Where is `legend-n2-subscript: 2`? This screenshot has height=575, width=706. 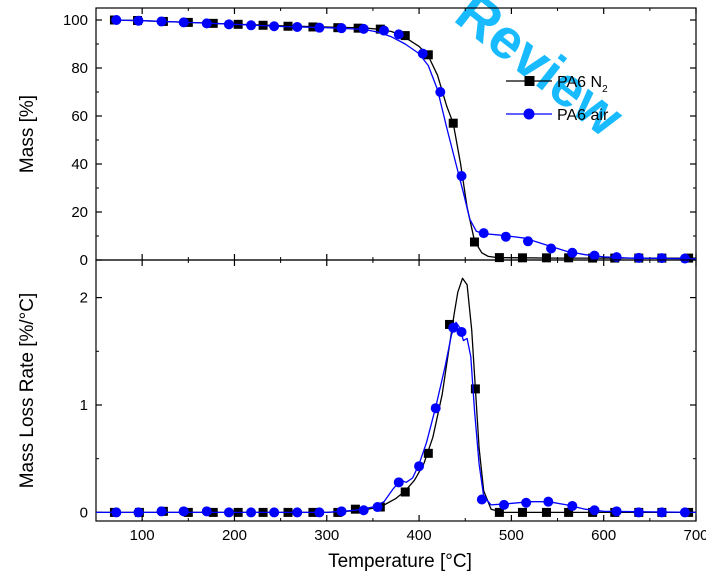
legend-n2-subscript: 2 is located at coordinates (605, 89).